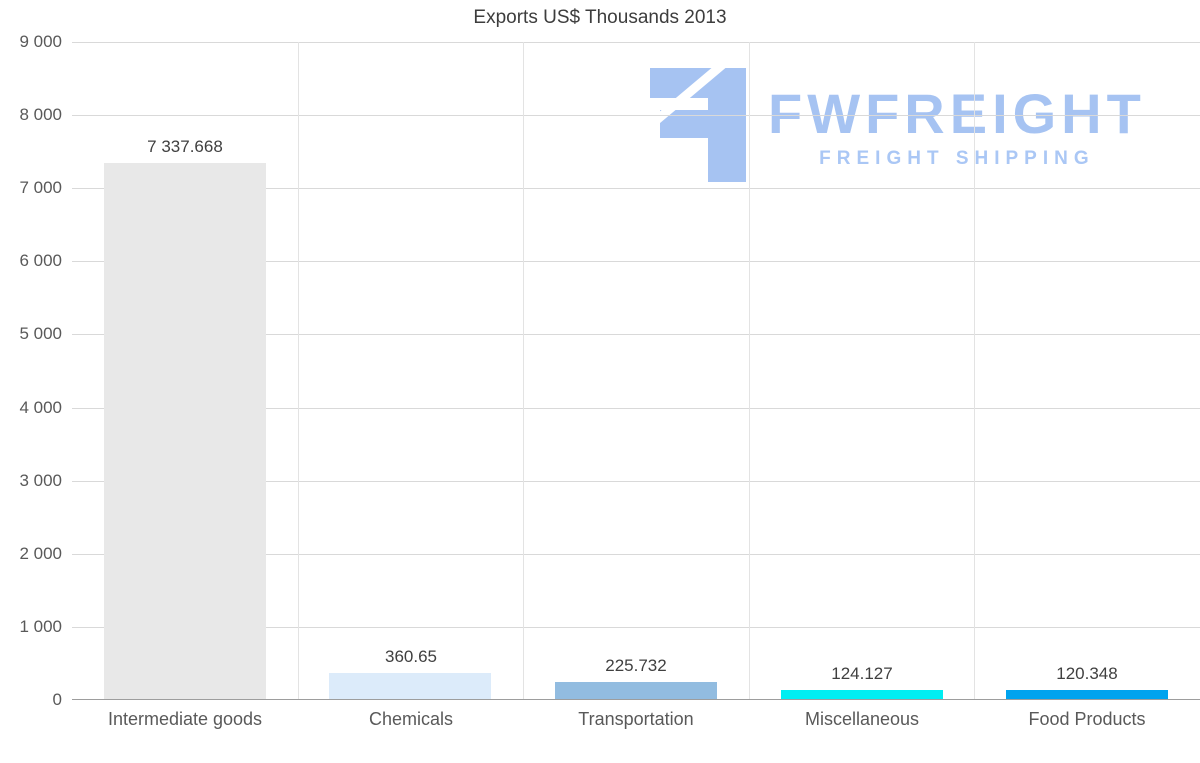  Describe the element at coordinates (40, 407) in the screenshot. I see `y-tick-label: 4 000` at that location.